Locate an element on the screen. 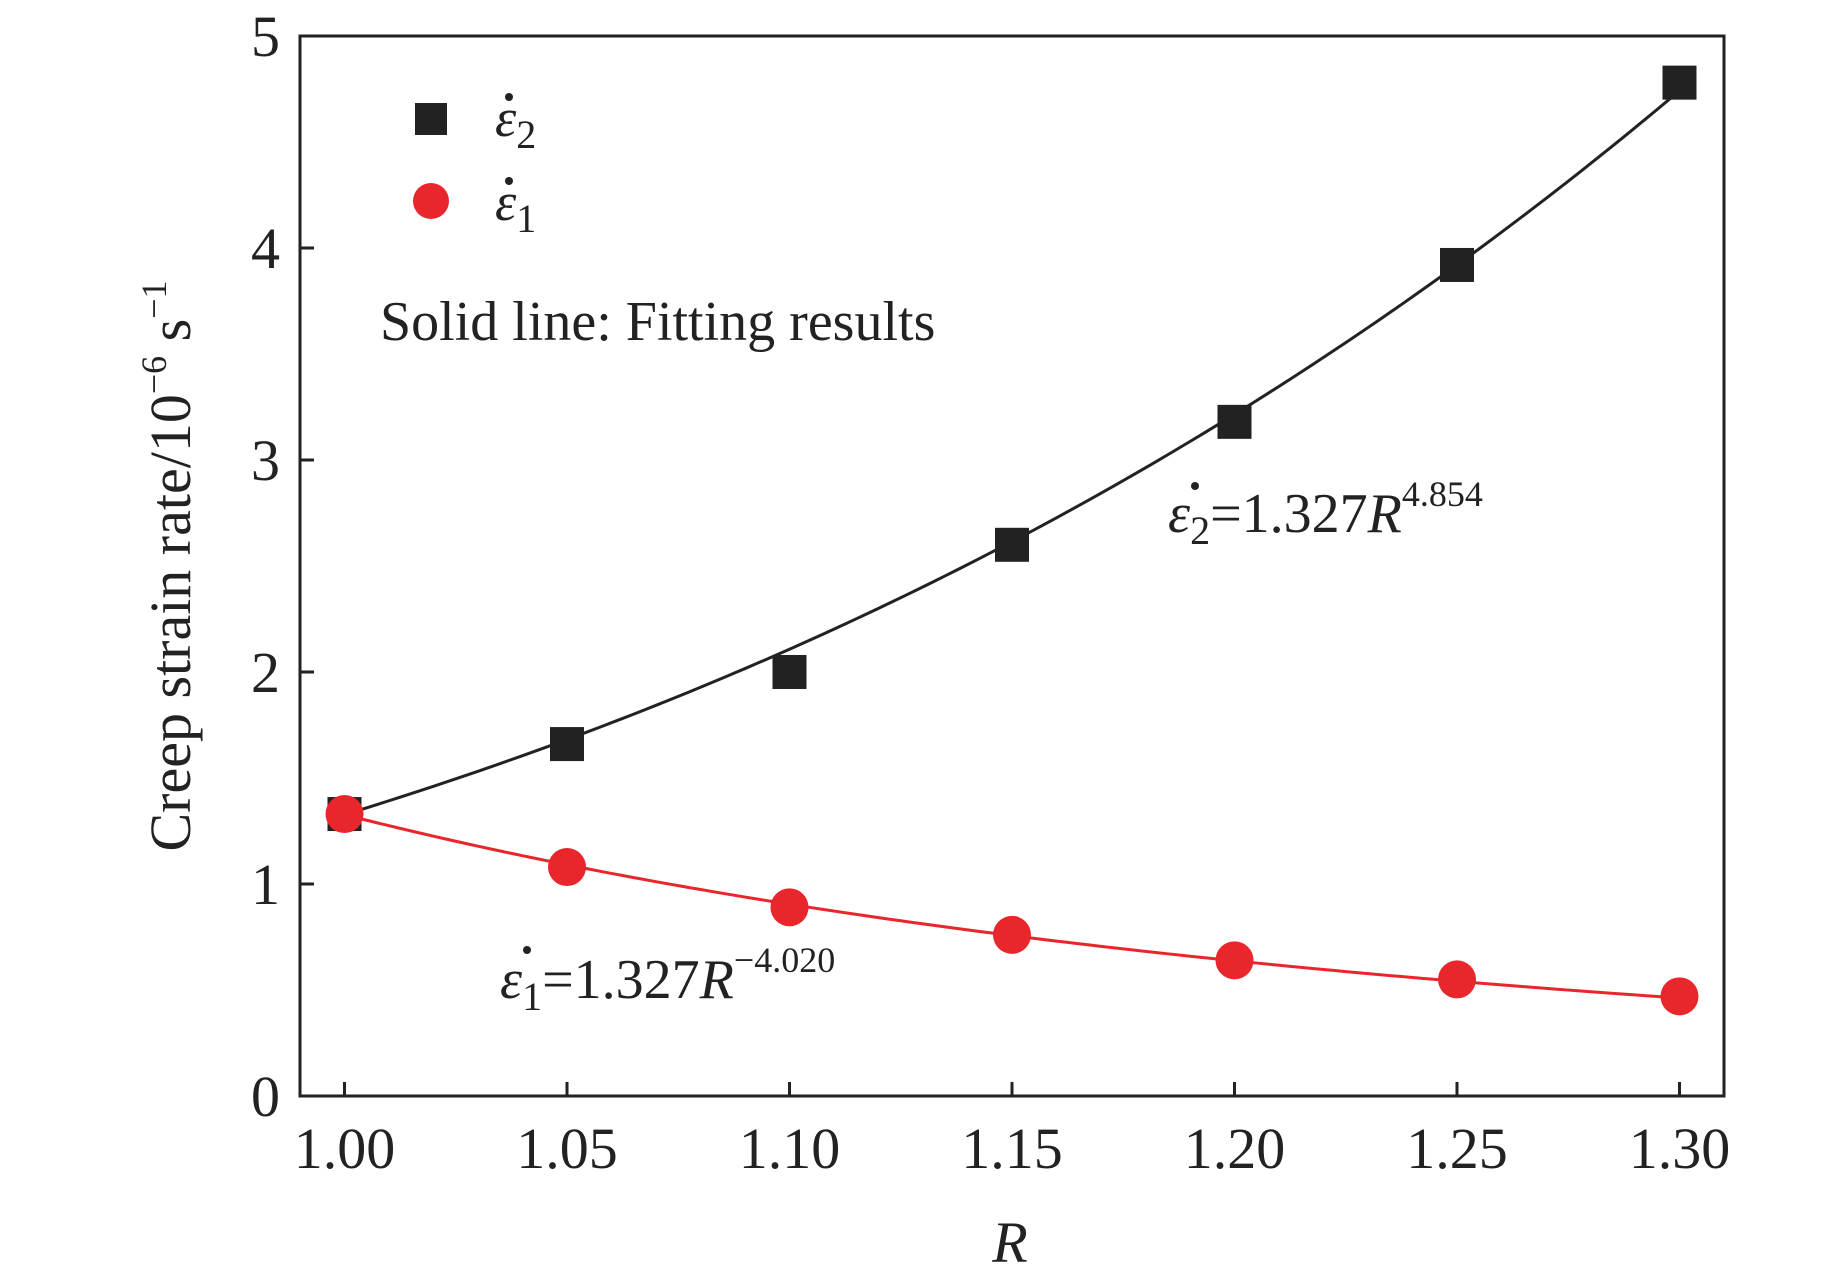  eq1-var: R is located at coordinates (716, 980).